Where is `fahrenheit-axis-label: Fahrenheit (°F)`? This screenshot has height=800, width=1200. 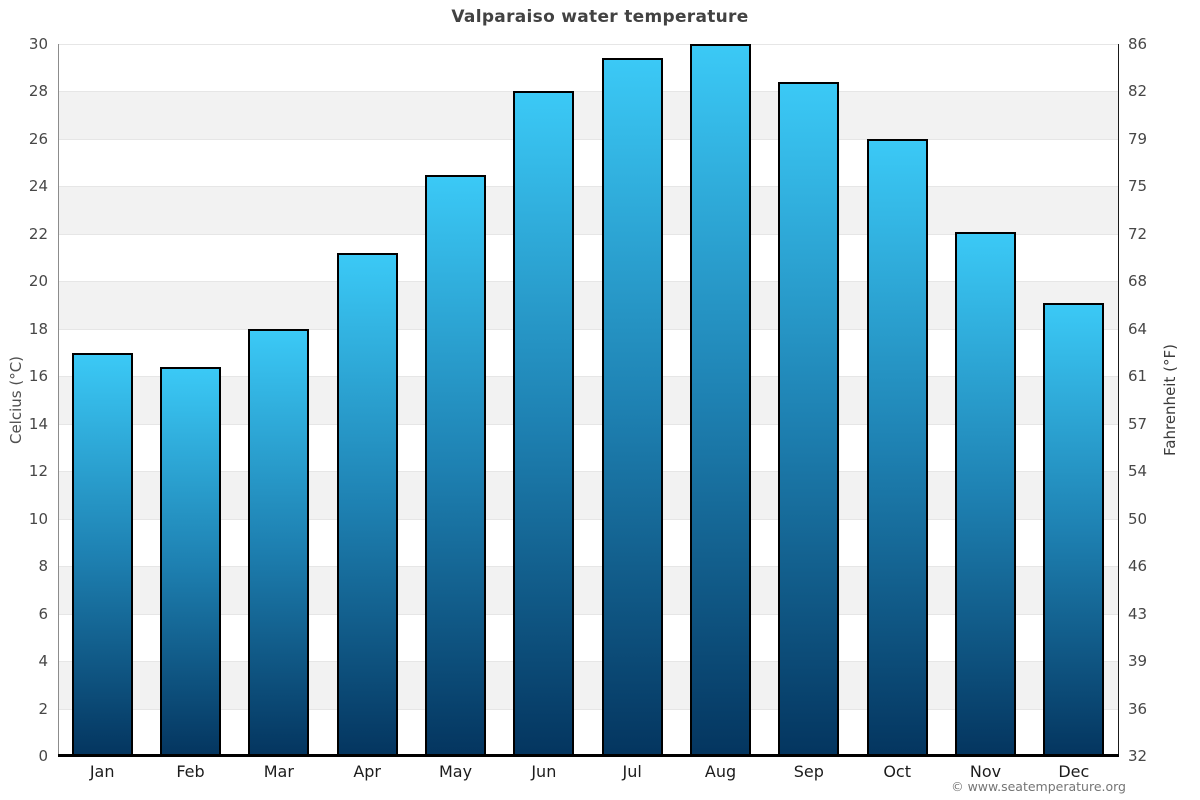
fahrenheit-axis-label: Fahrenheit (°F) is located at coordinates (1170, 400).